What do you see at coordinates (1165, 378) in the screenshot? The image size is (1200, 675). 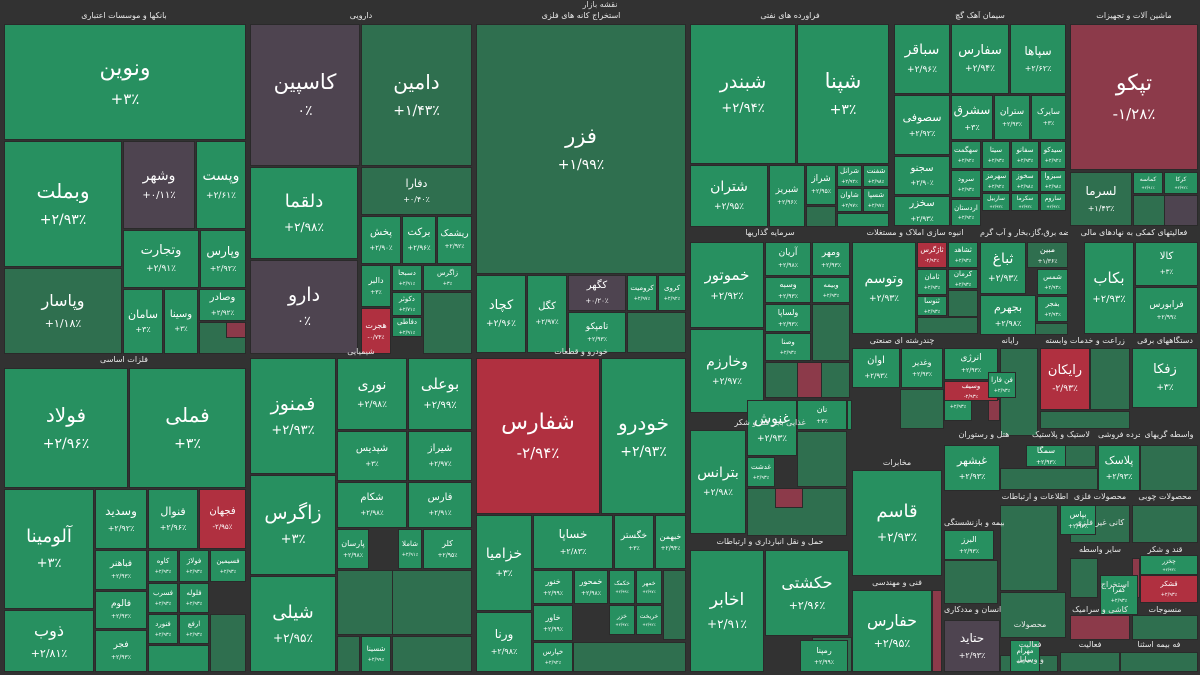 I see `stock-tile: زفکا +۳٪` at bounding box center [1165, 378].